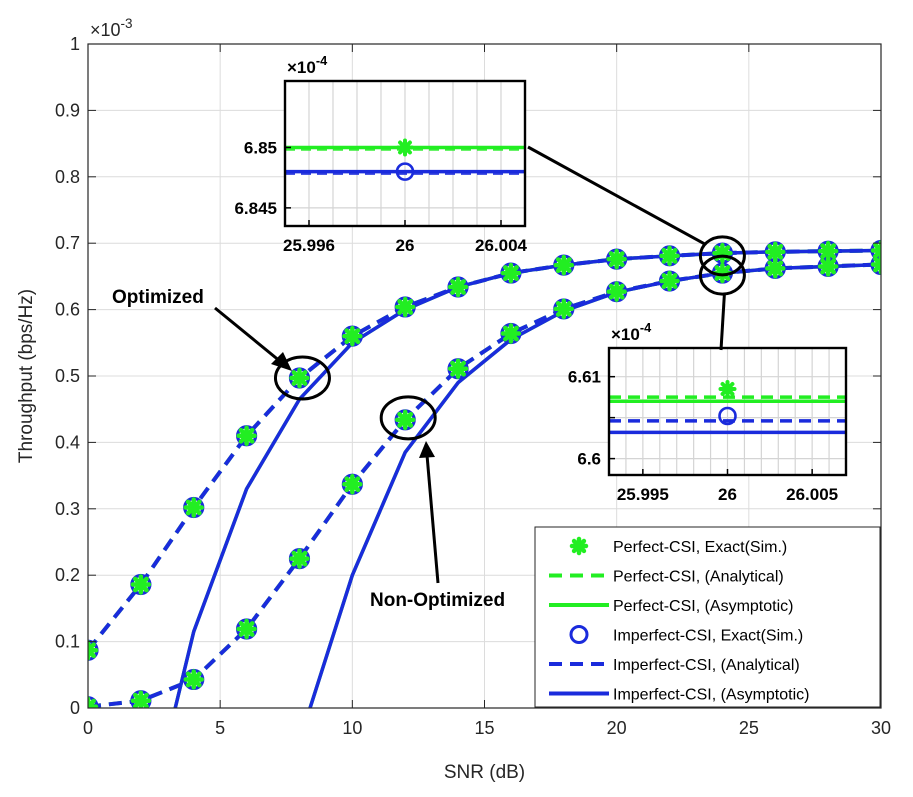  Describe the element at coordinates (75, 44) in the screenshot. I see `y-tick-label: 1` at that location.